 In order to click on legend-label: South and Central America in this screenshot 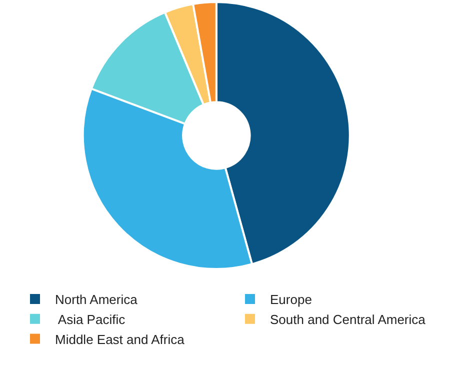, I will do `click(348, 319)`.